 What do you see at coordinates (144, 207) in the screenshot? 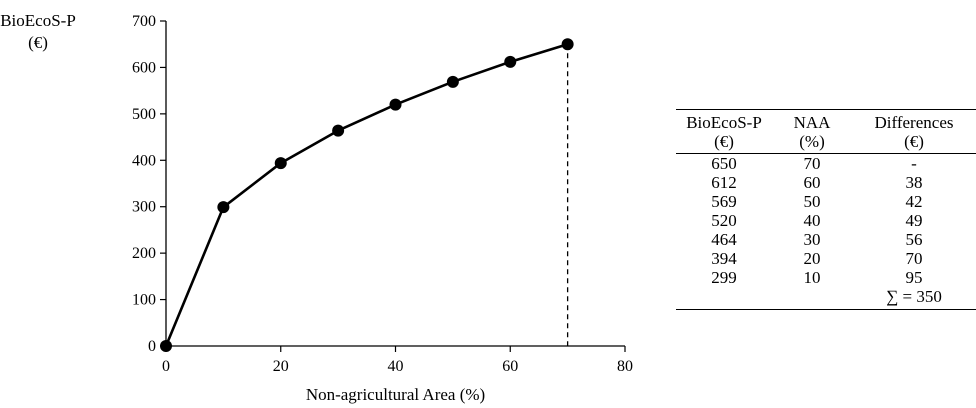
I see `y-tick-label: 300` at bounding box center [144, 207].